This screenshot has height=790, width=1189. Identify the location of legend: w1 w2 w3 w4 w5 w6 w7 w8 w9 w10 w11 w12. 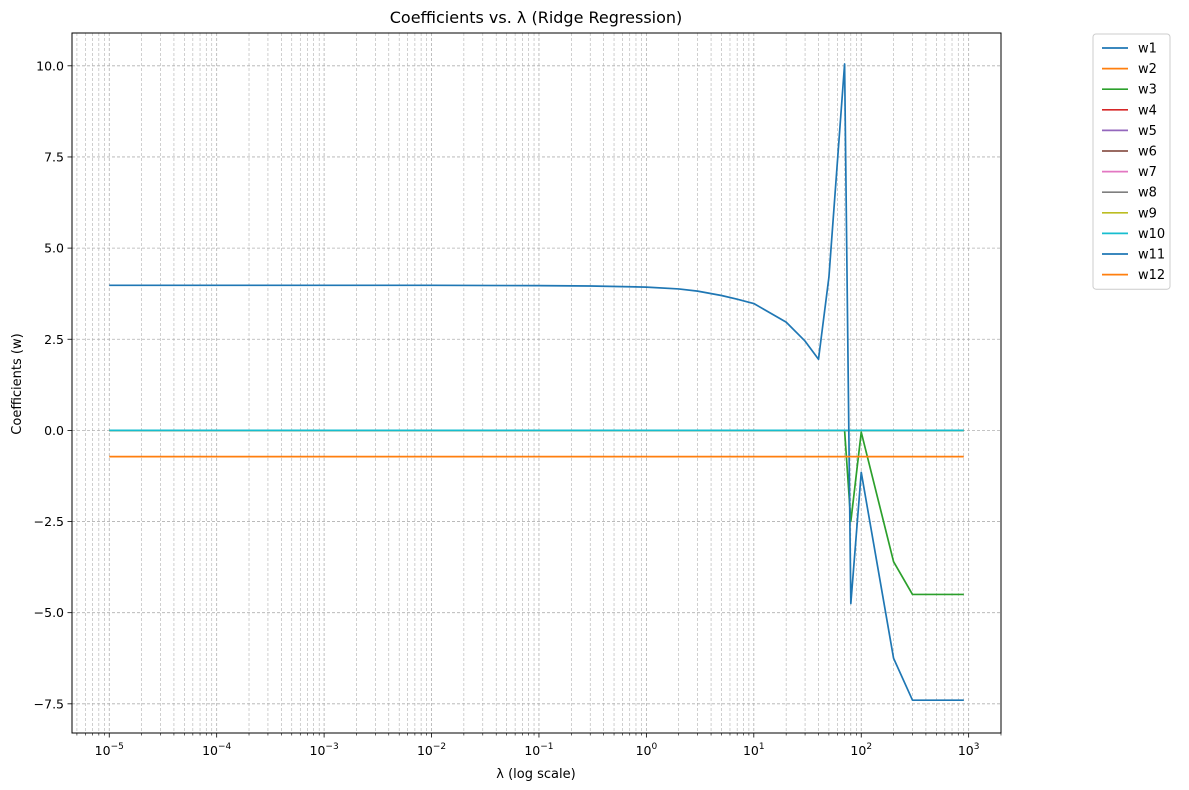
(1131, 161).